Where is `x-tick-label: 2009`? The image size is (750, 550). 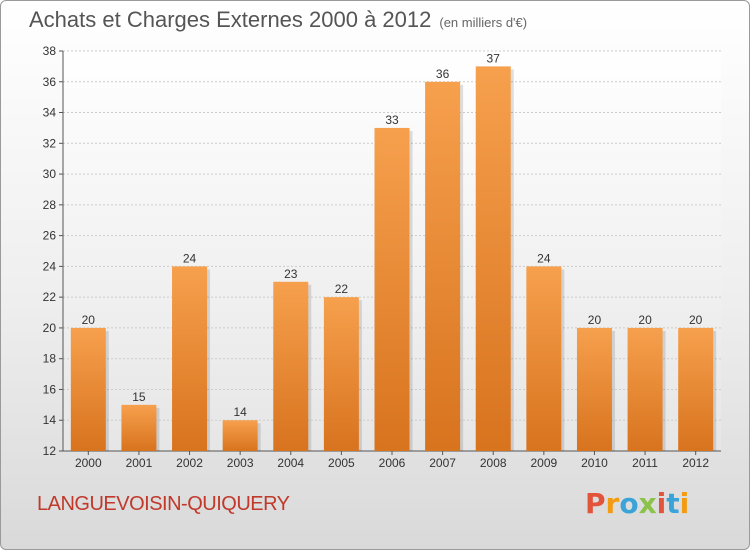 x-tick-label: 2009 is located at coordinates (543, 463).